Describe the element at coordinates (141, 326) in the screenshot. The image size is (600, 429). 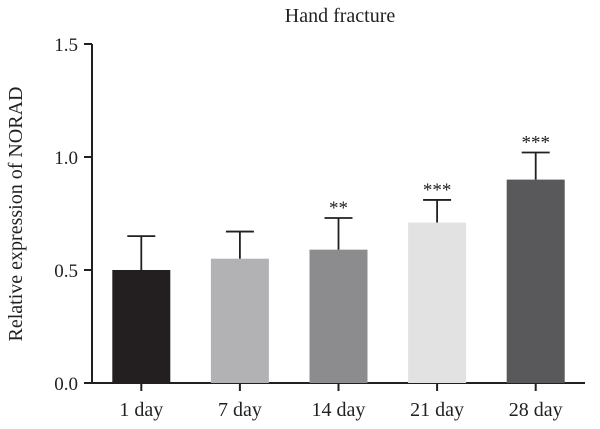
I see `bar-1-day` at that location.